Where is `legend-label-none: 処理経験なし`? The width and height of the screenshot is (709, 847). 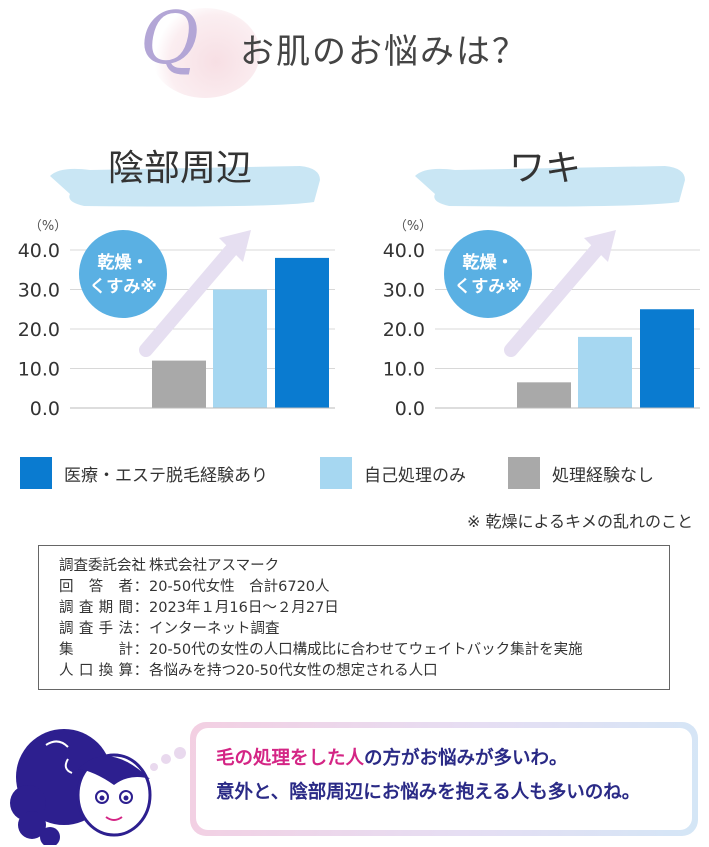 legend-label-none: 処理経験なし is located at coordinates (603, 475).